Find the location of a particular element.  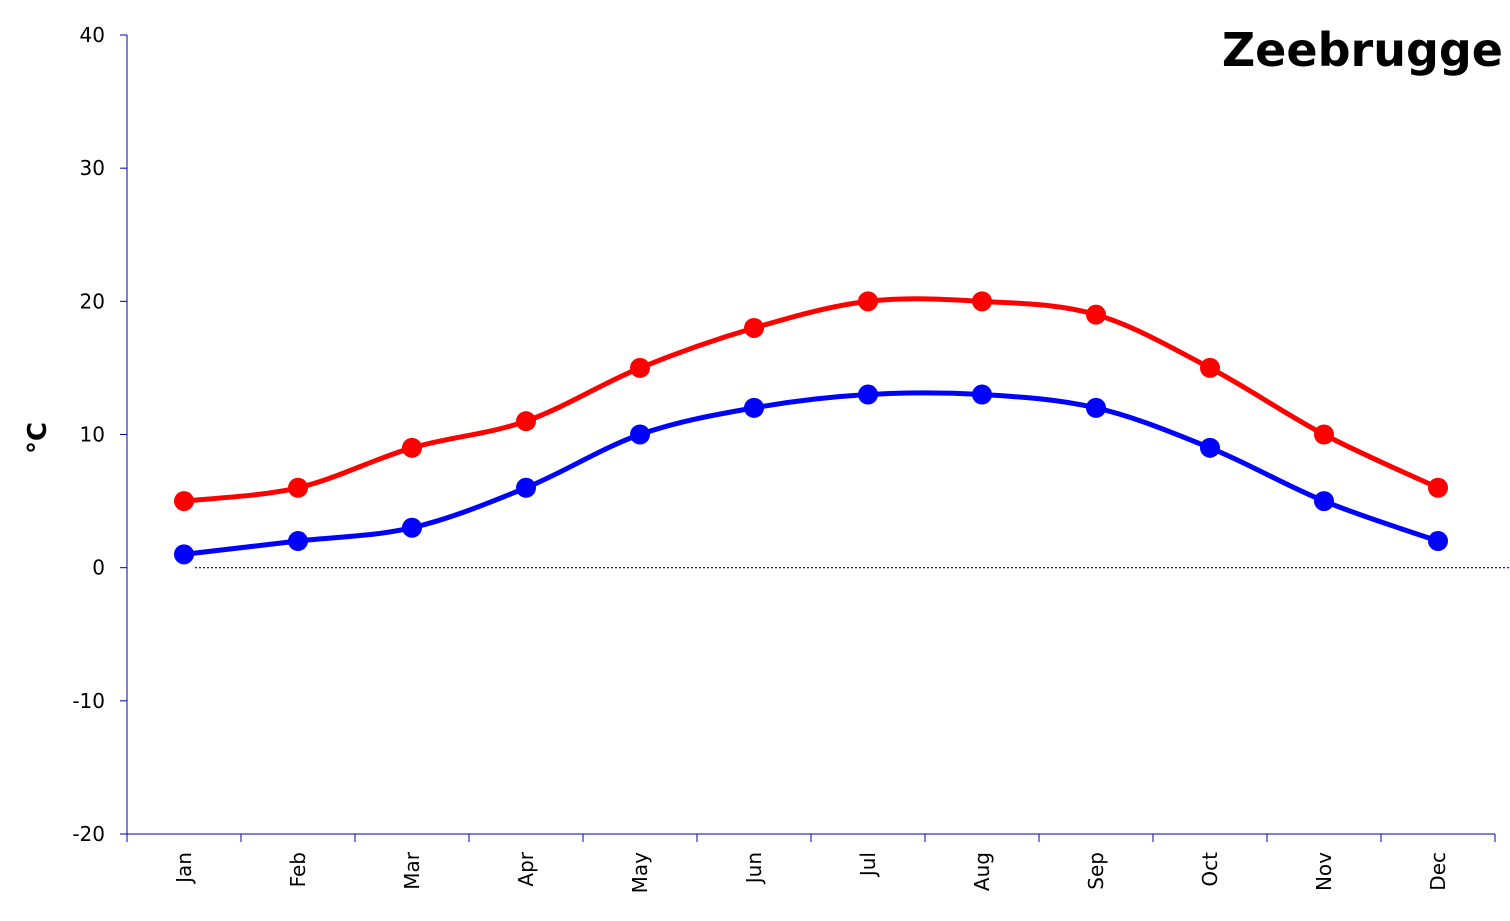

y-tick-label: 20 is located at coordinates (92, 301).